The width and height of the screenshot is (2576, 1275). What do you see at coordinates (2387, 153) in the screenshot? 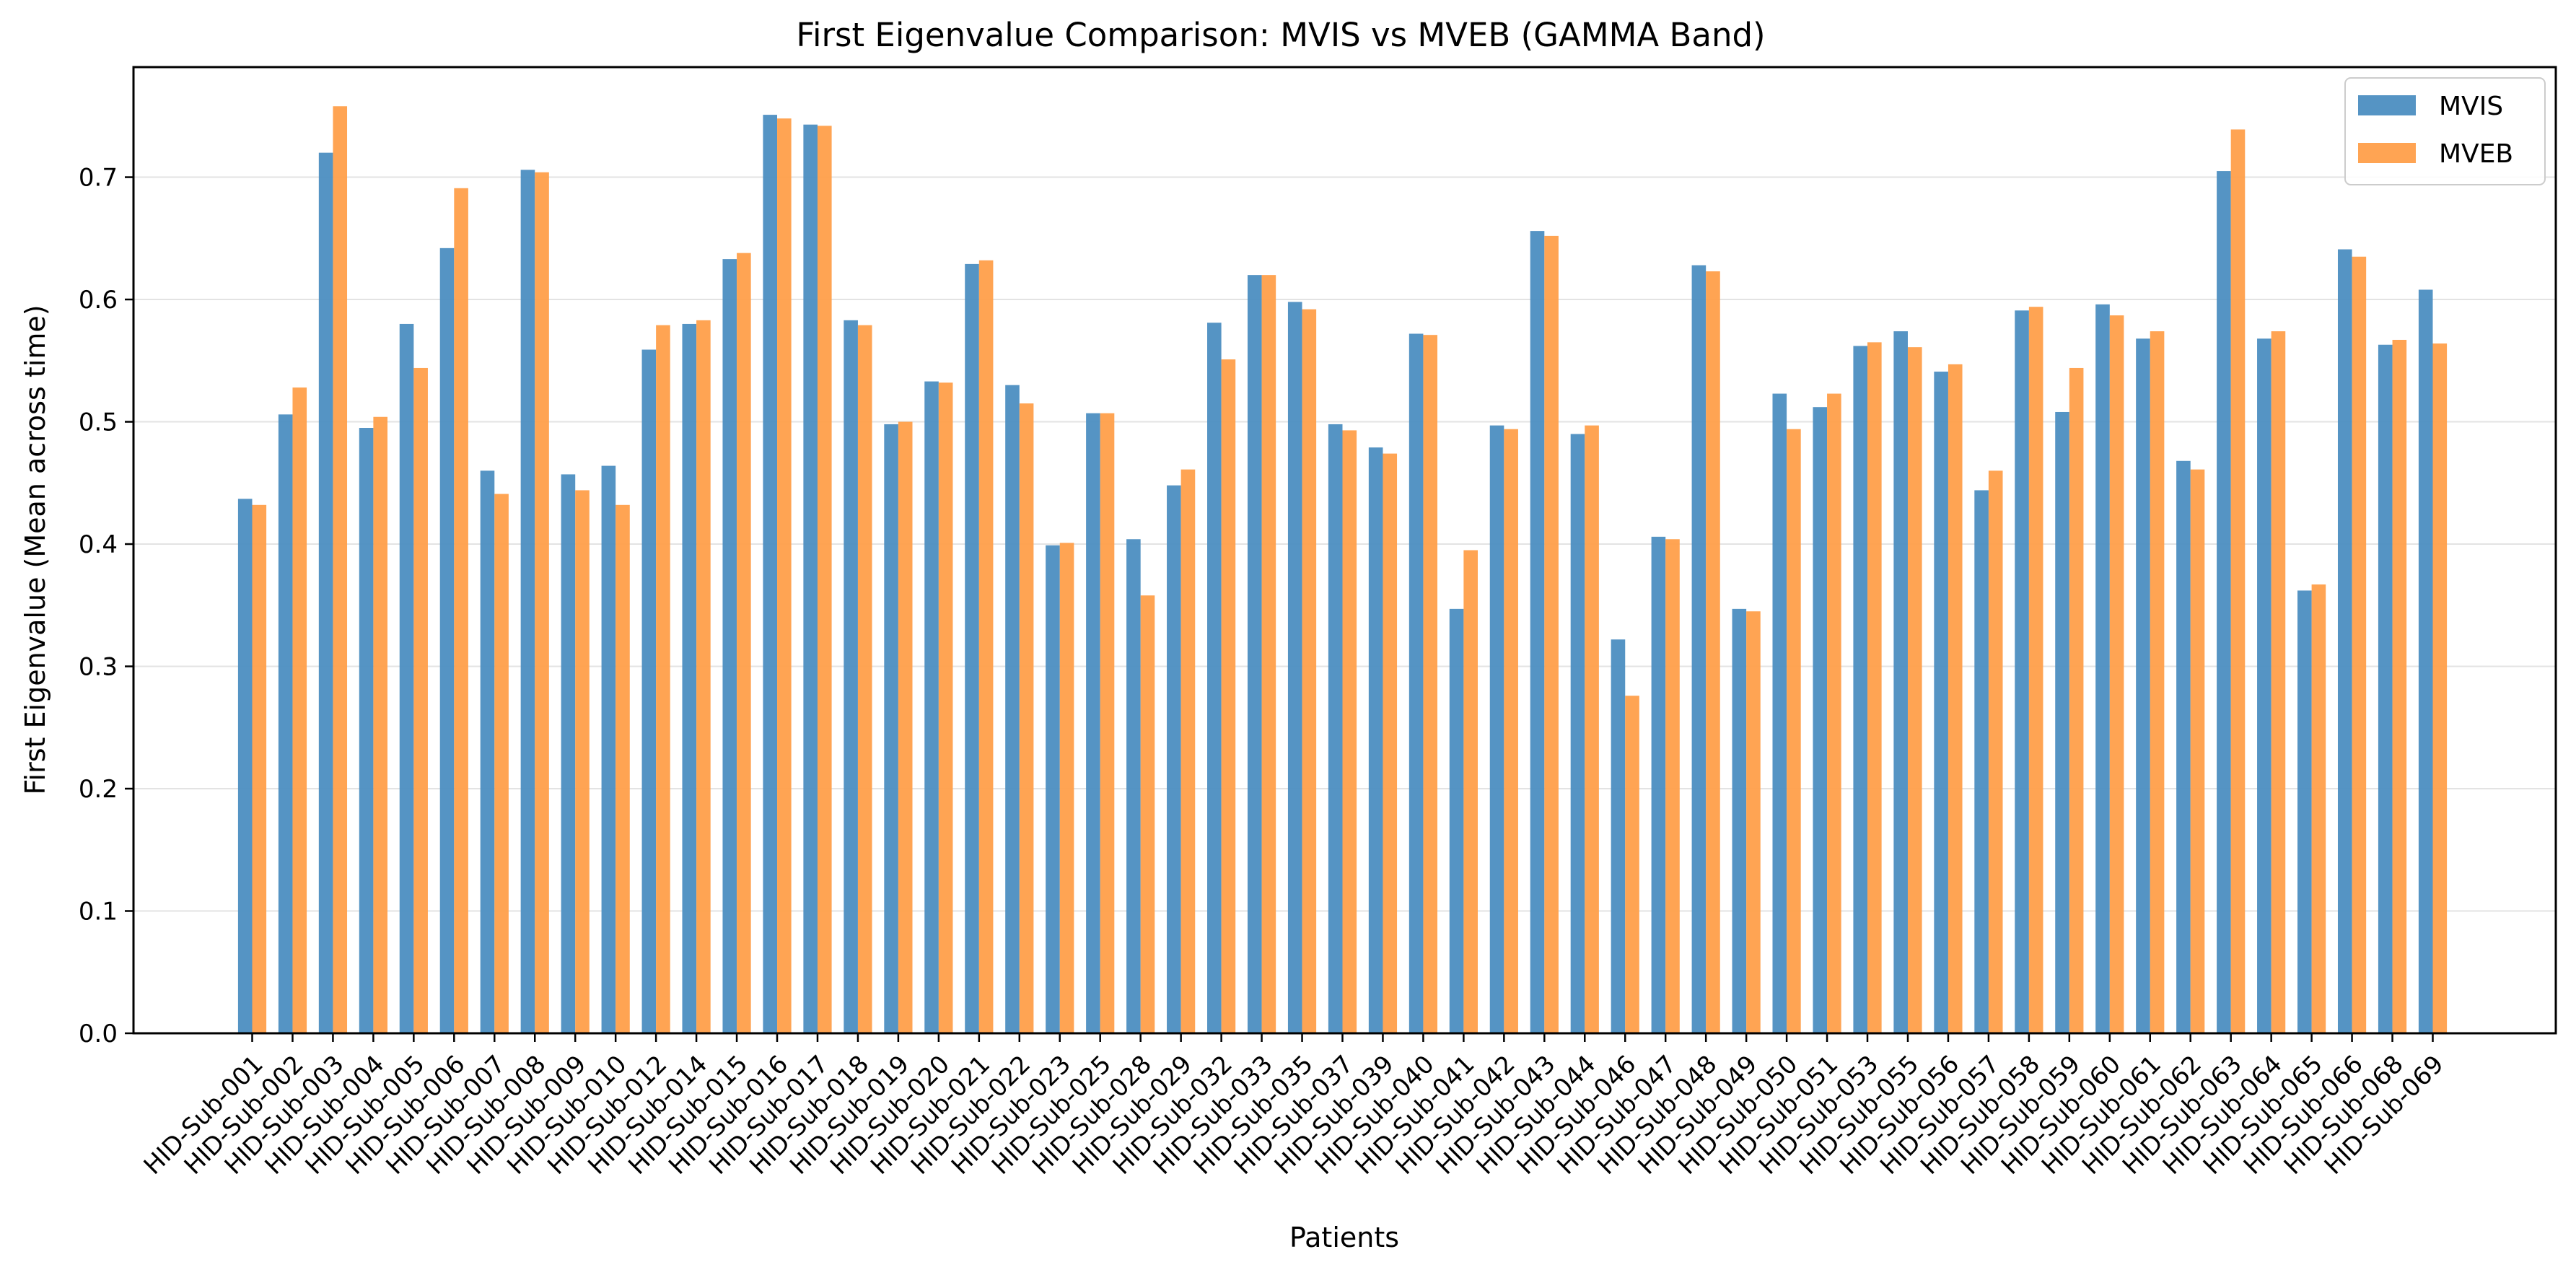
I see `legend-swatch-mveb` at bounding box center [2387, 153].